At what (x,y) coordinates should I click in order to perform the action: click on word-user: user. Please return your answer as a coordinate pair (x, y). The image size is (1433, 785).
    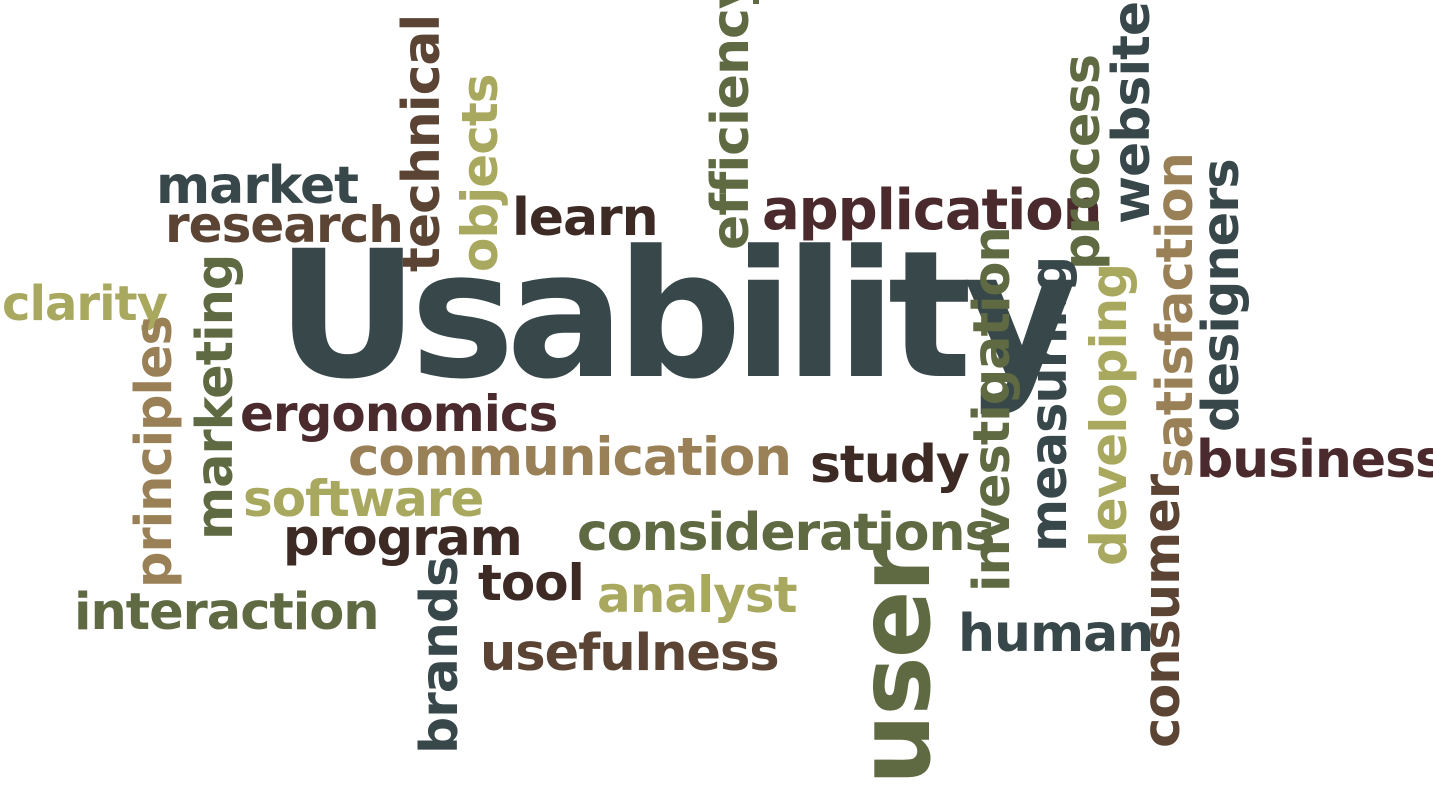
    Looking at the image, I should click on (894, 665).